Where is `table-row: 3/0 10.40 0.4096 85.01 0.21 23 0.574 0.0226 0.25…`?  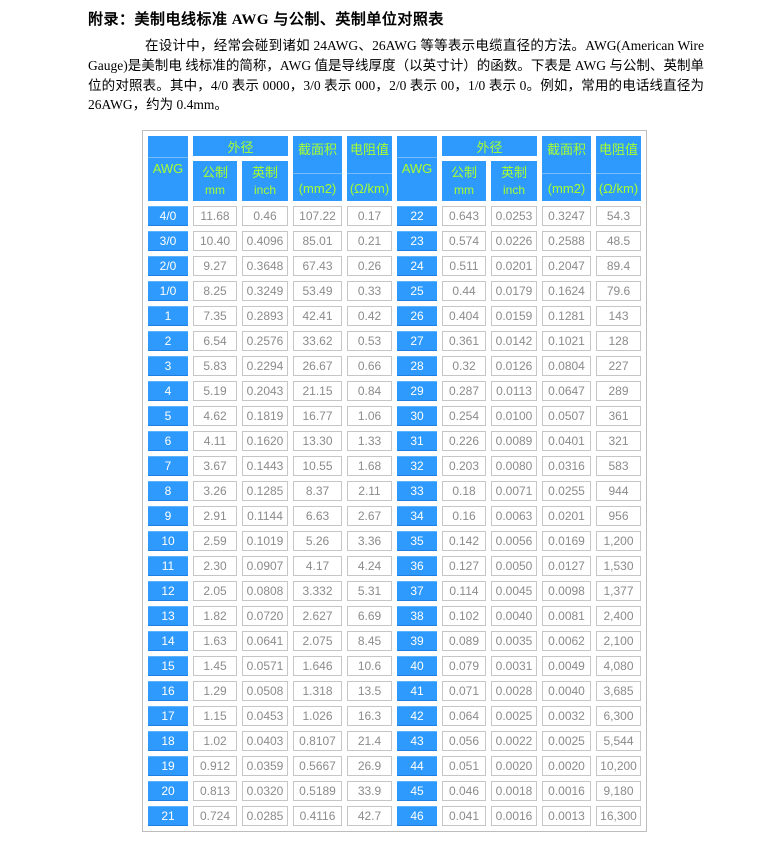 table-row: 3/0 10.40 0.4096 85.01 0.21 23 0.574 0.0226 0.25… is located at coordinates (394, 241).